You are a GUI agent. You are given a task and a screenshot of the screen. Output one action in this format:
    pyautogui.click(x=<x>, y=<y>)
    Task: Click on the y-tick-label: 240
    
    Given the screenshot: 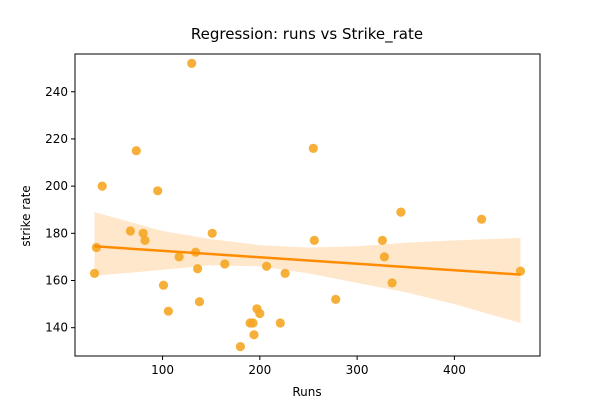 What is the action you would take?
    pyautogui.click(x=56, y=92)
    